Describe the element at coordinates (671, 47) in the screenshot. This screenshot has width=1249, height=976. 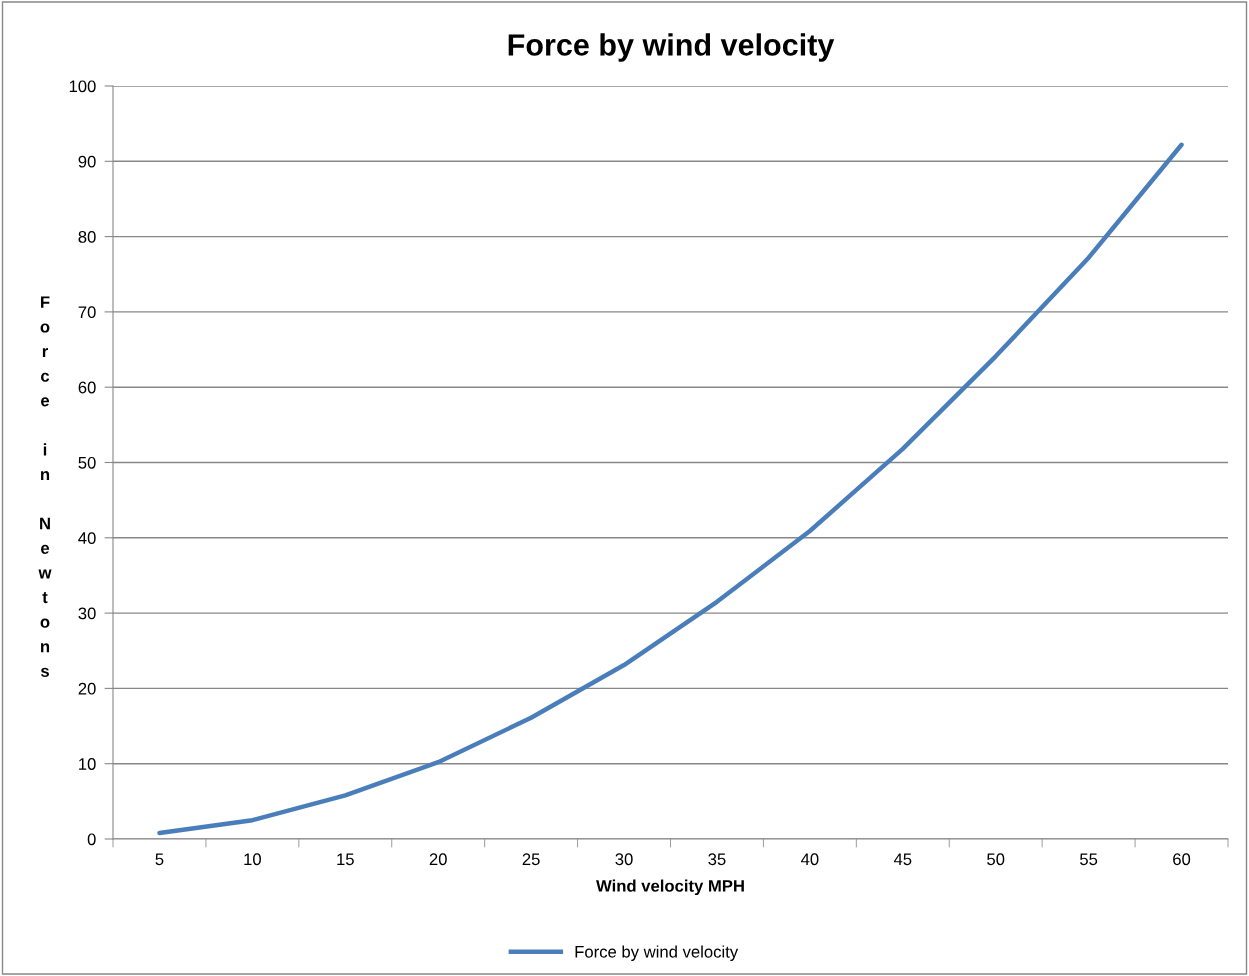
I see `chart-title: Force by wind velocity` at that location.